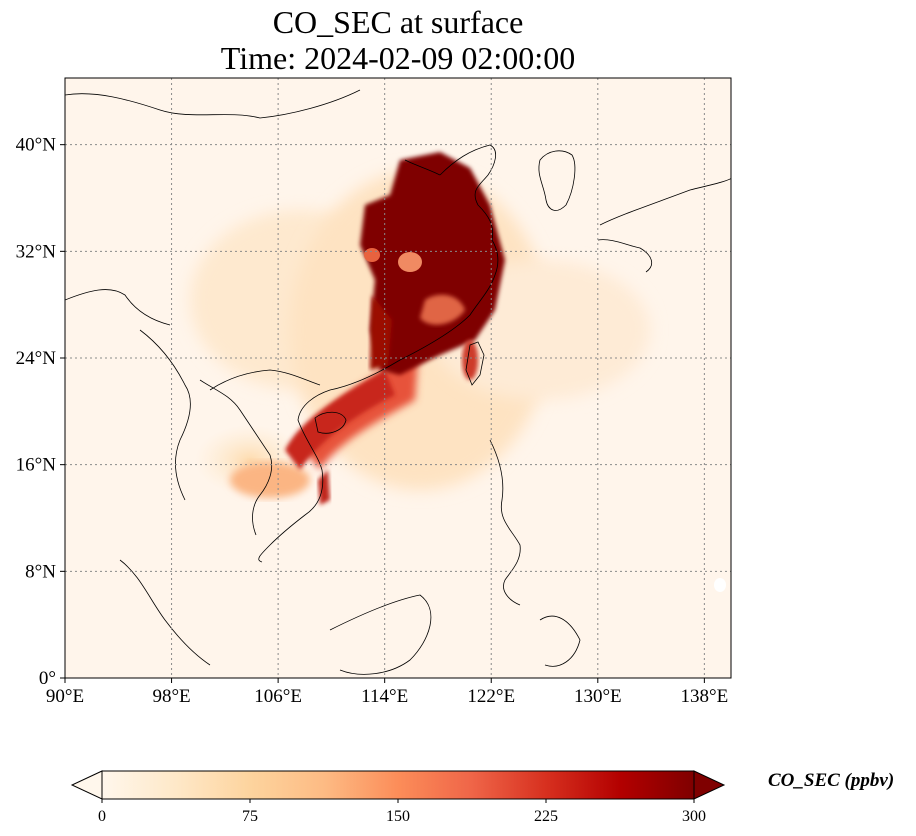 The height and width of the screenshot is (836, 916). What do you see at coordinates (665, 202) in the screenshot?
I see `japan-outline` at bounding box center [665, 202].